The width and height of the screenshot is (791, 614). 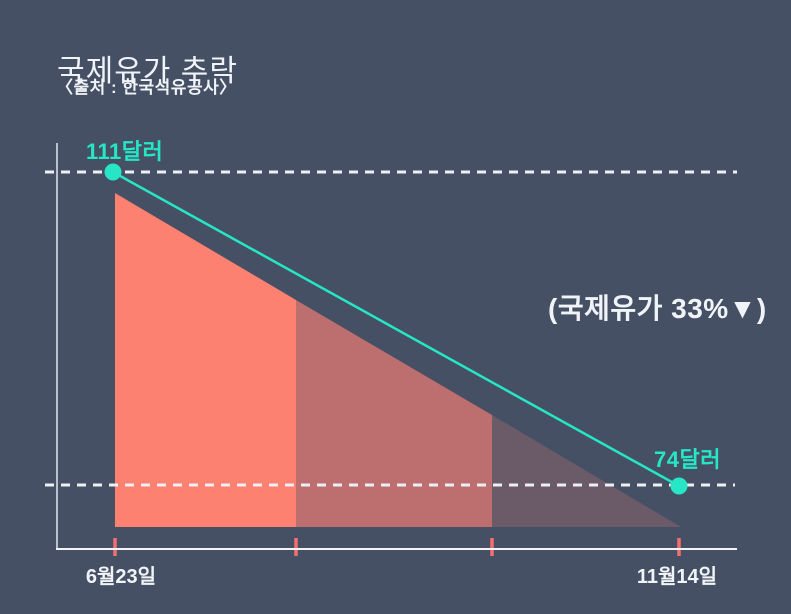 I want to click on decline-annotation: (국제유가 33%▼), so click(x=657, y=308).